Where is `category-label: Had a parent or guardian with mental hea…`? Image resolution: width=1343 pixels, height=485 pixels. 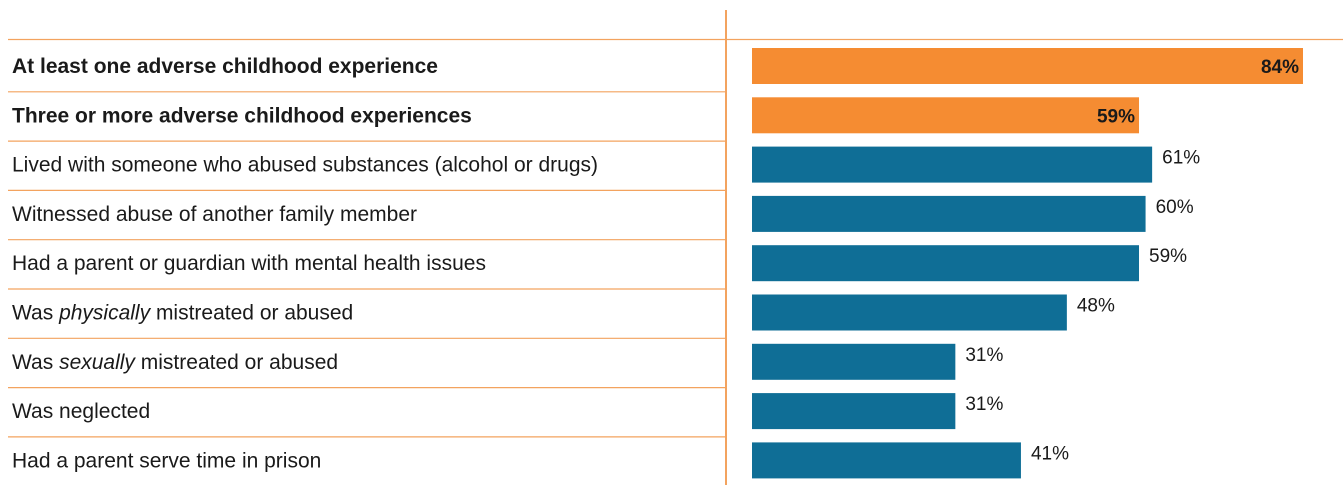 category-label: Had a parent or guardian with mental hea… is located at coordinates (249, 263).